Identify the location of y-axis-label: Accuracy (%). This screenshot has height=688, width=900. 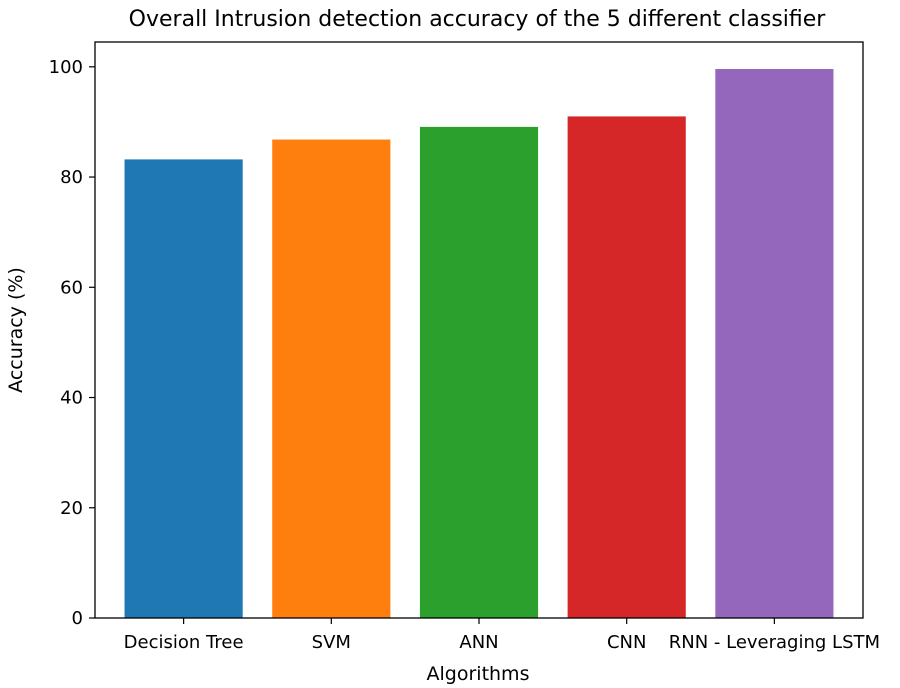
(16, 330).